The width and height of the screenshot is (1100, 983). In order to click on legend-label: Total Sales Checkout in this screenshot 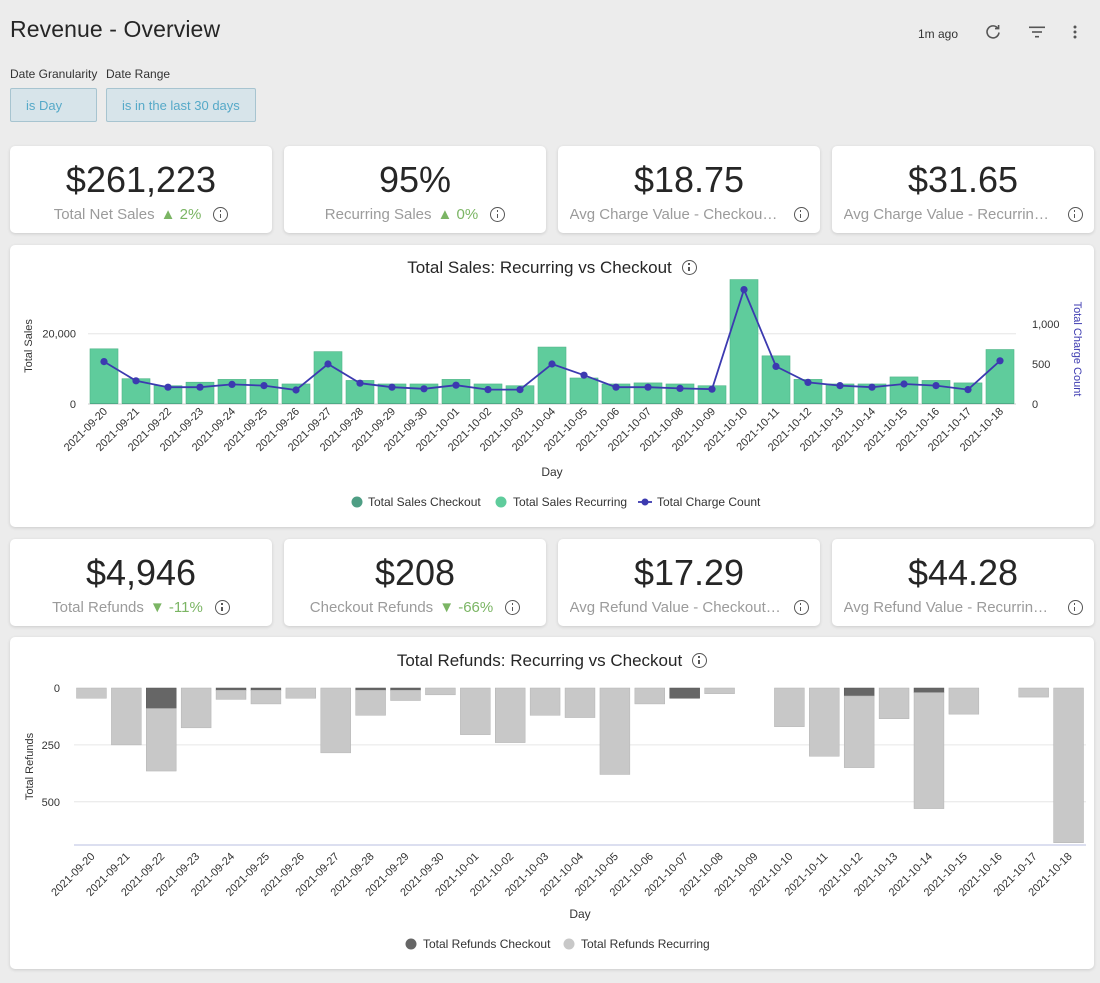, I will do `click(424, 502)`.